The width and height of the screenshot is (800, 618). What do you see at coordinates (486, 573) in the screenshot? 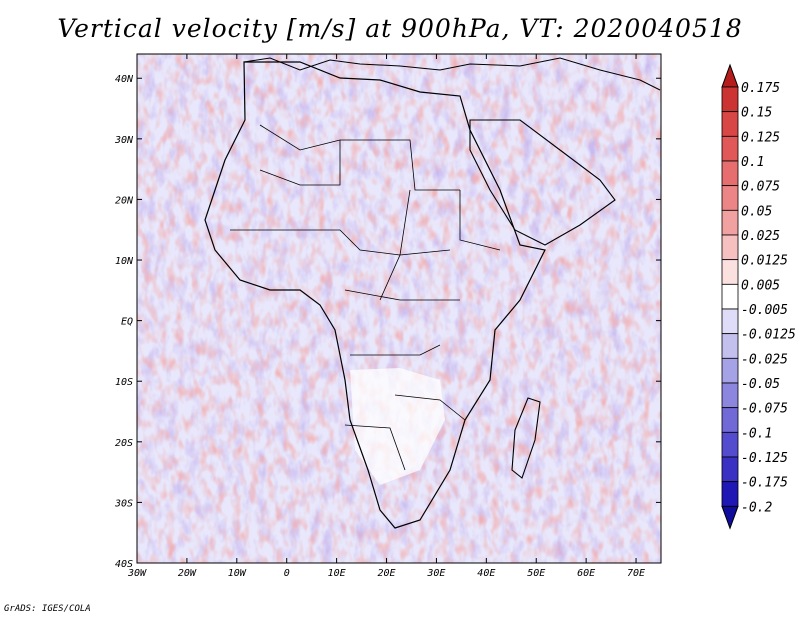
I see `lon-label: 40E` at bounding box center [486, 573].